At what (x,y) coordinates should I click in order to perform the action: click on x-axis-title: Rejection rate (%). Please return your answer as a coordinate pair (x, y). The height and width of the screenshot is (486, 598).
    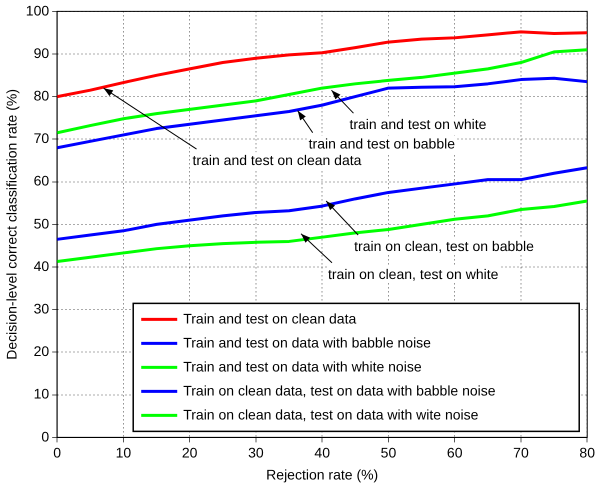
    Looking at the image, I should click on (322, 474).